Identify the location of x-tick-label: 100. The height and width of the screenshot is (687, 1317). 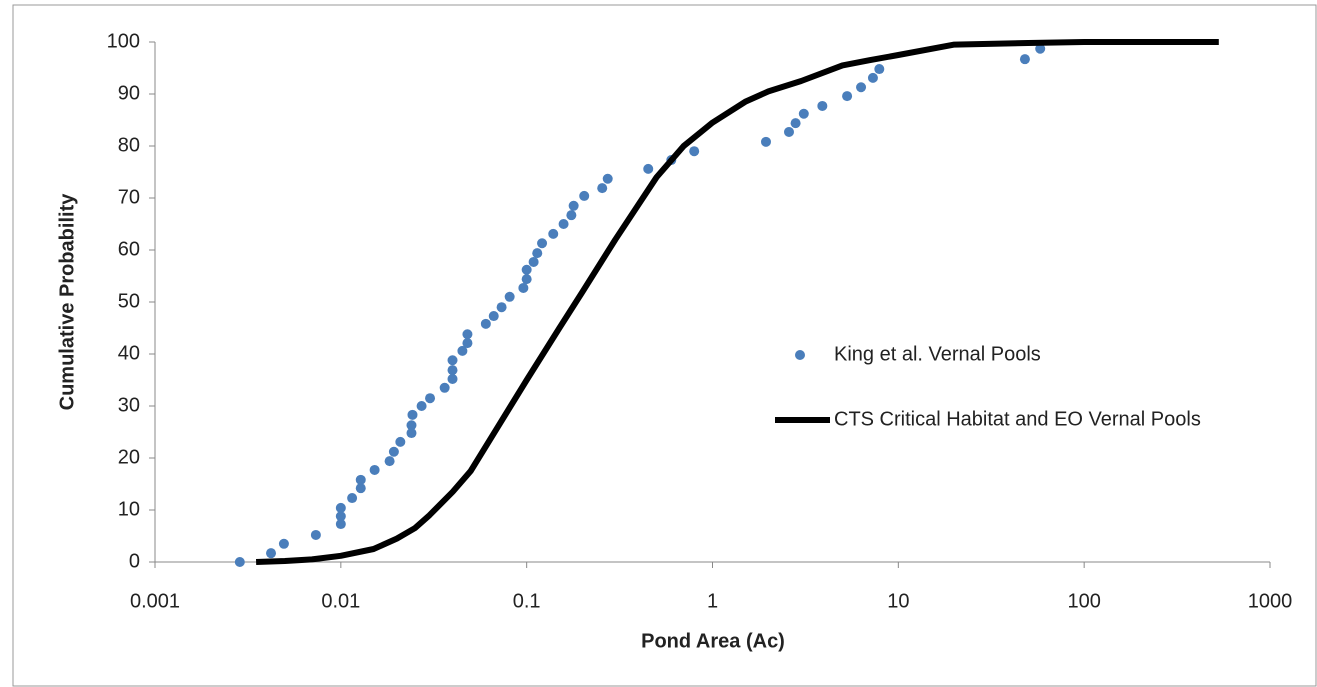
(1083, 601).